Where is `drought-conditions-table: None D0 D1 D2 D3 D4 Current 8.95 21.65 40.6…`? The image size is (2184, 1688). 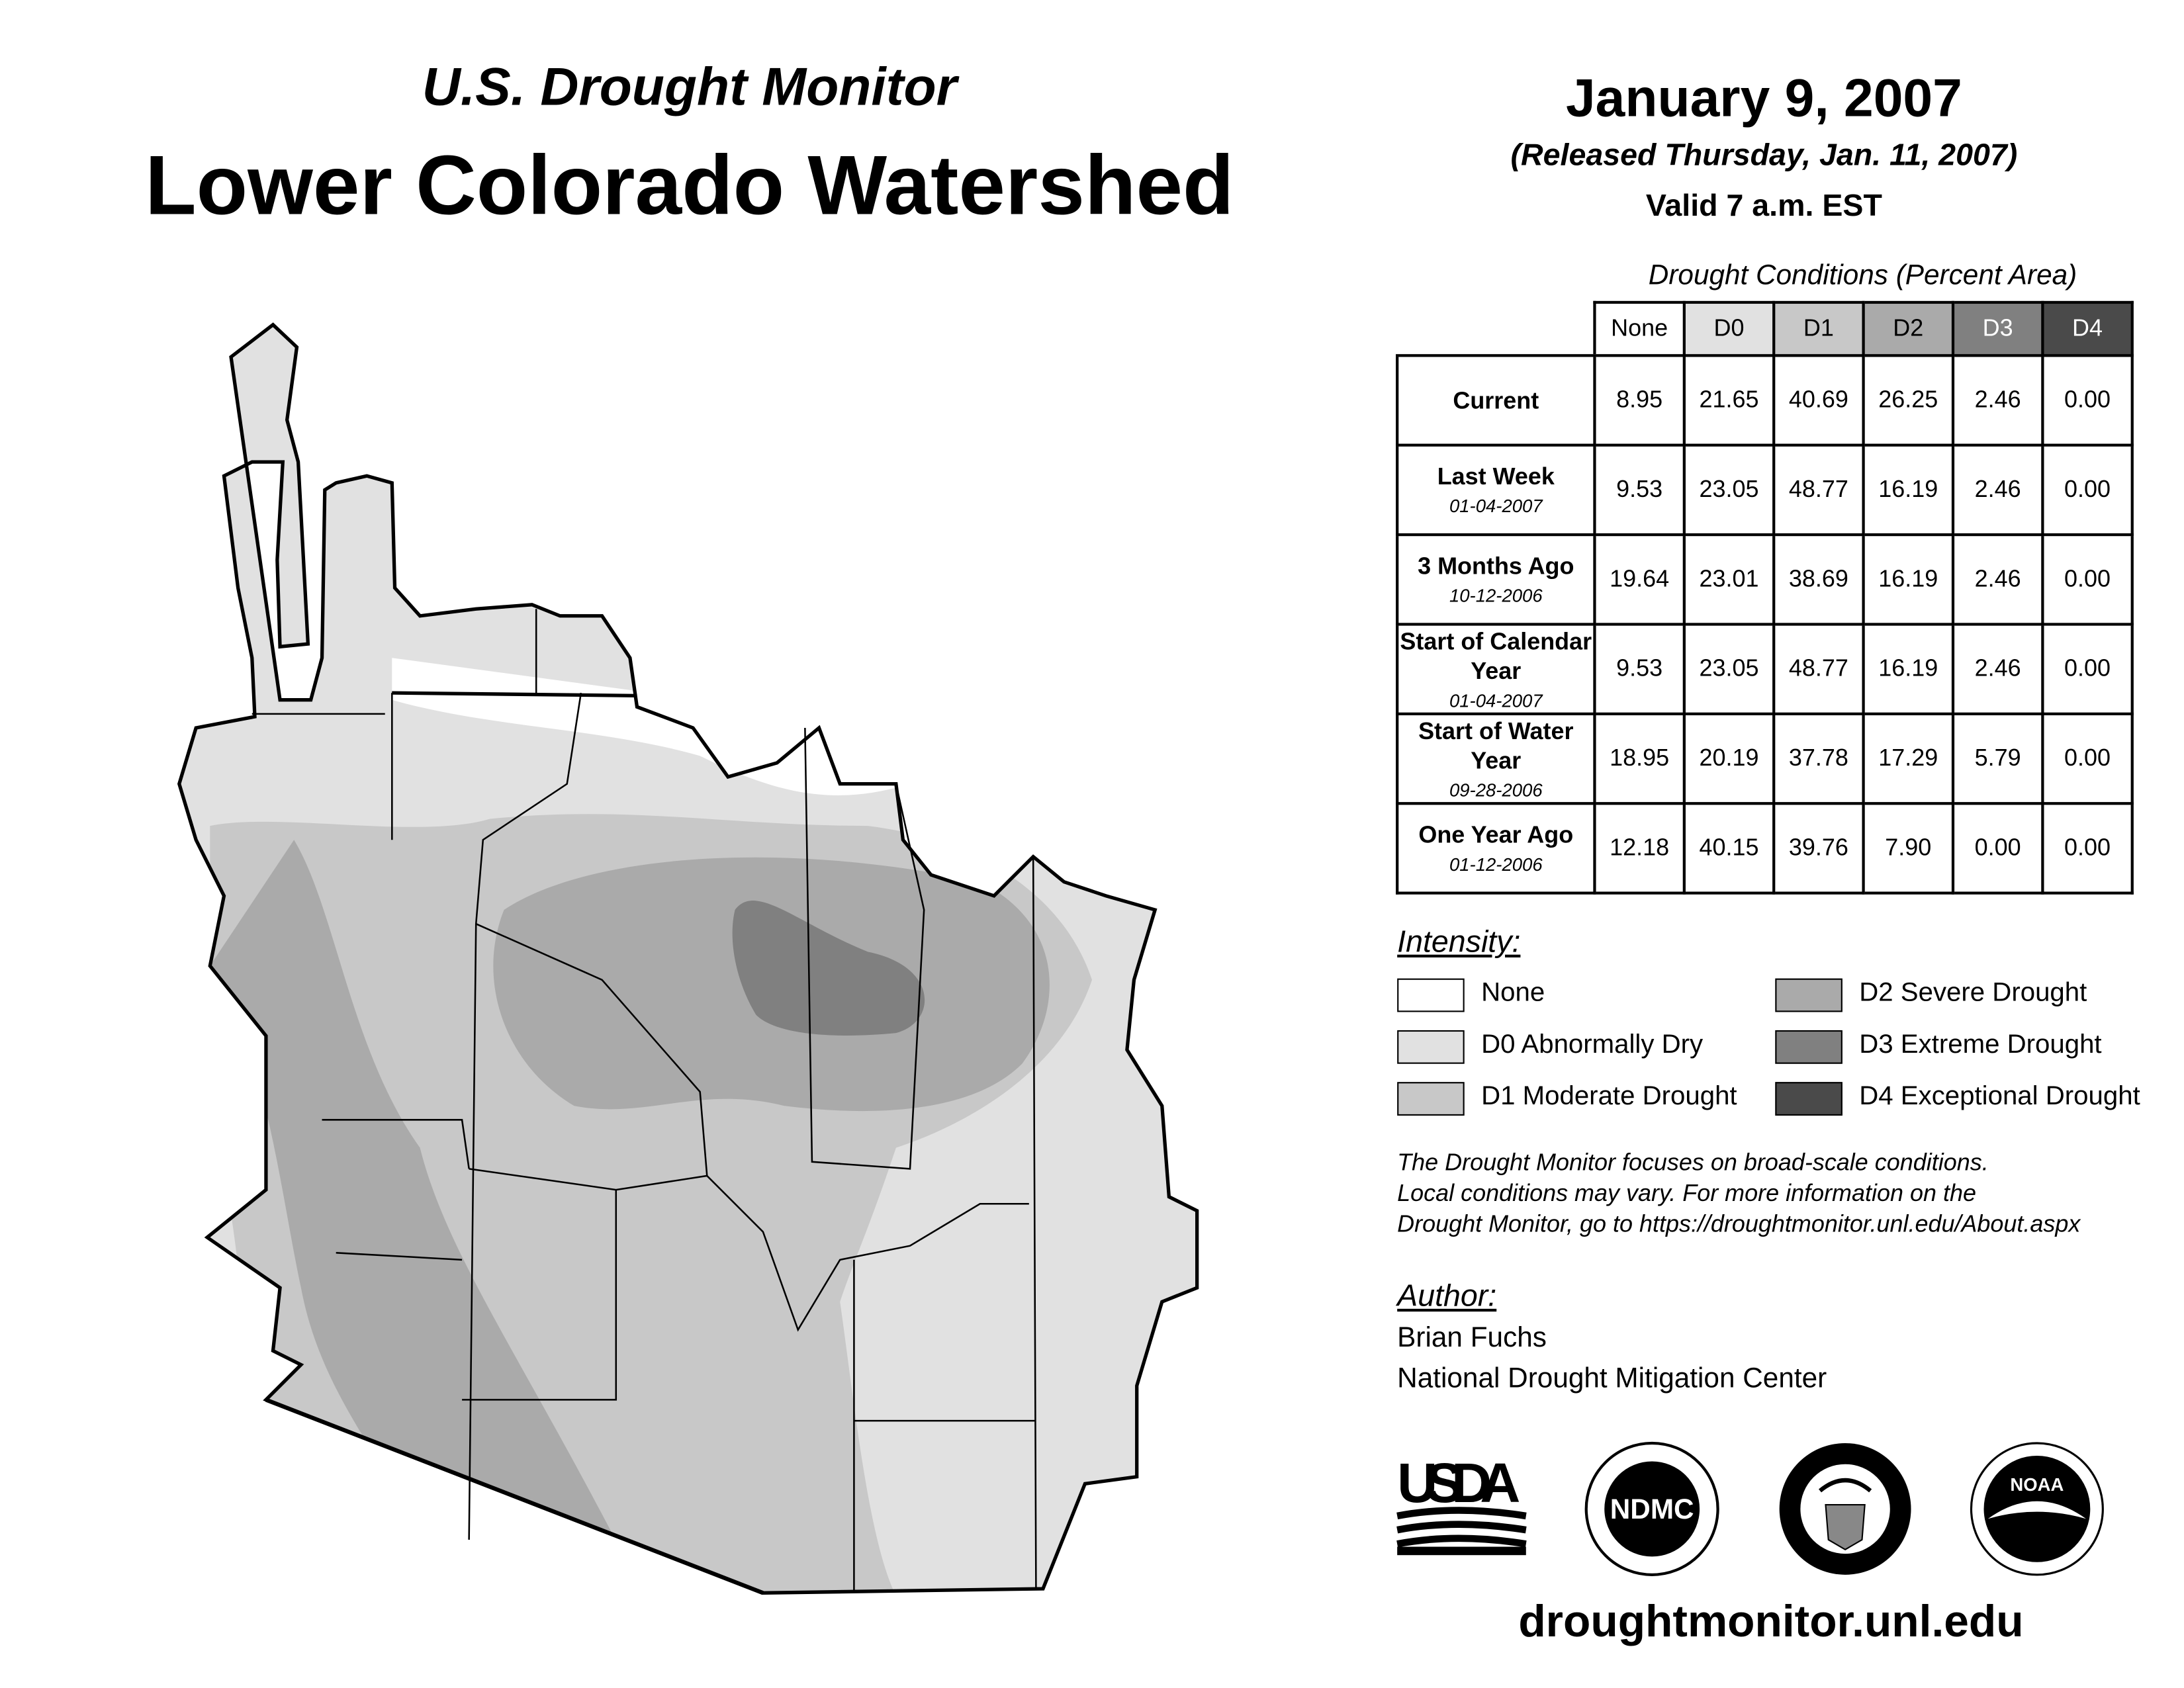 drought-conditions-table: None D0 D1 D2 D3 D4 Current 8.95 21.65 40.6… is located at coordinates (1765, 597).